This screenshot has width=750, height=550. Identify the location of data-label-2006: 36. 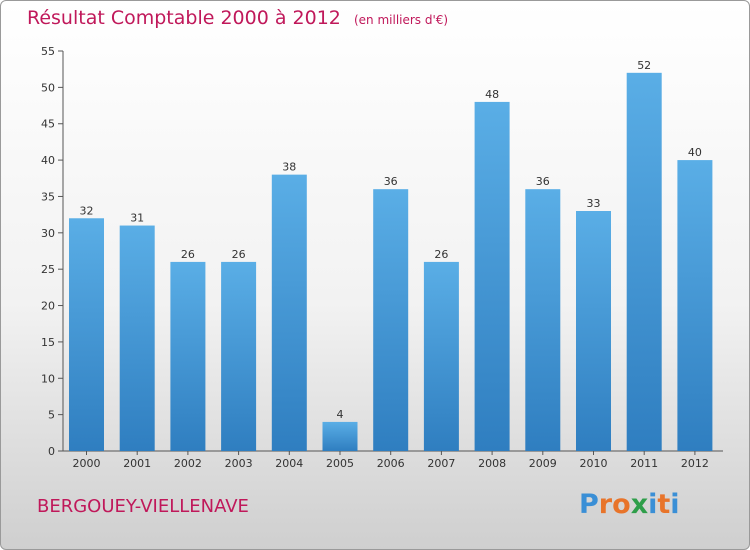
(391, 181).